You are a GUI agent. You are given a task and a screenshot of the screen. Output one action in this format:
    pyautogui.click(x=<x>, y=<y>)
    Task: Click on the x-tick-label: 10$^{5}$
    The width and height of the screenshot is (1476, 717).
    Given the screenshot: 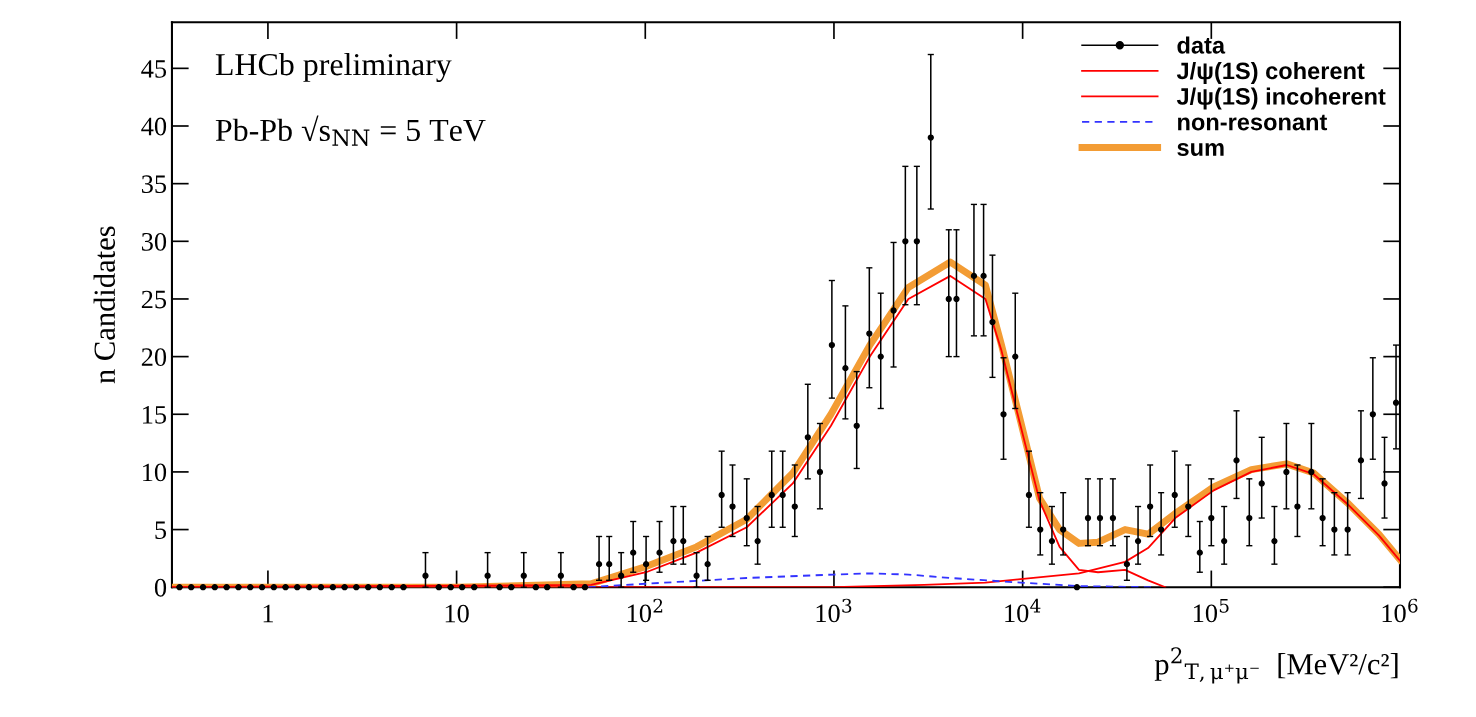 What is the action you would take?
    pyautogui.click(x=1211, y=610)
    